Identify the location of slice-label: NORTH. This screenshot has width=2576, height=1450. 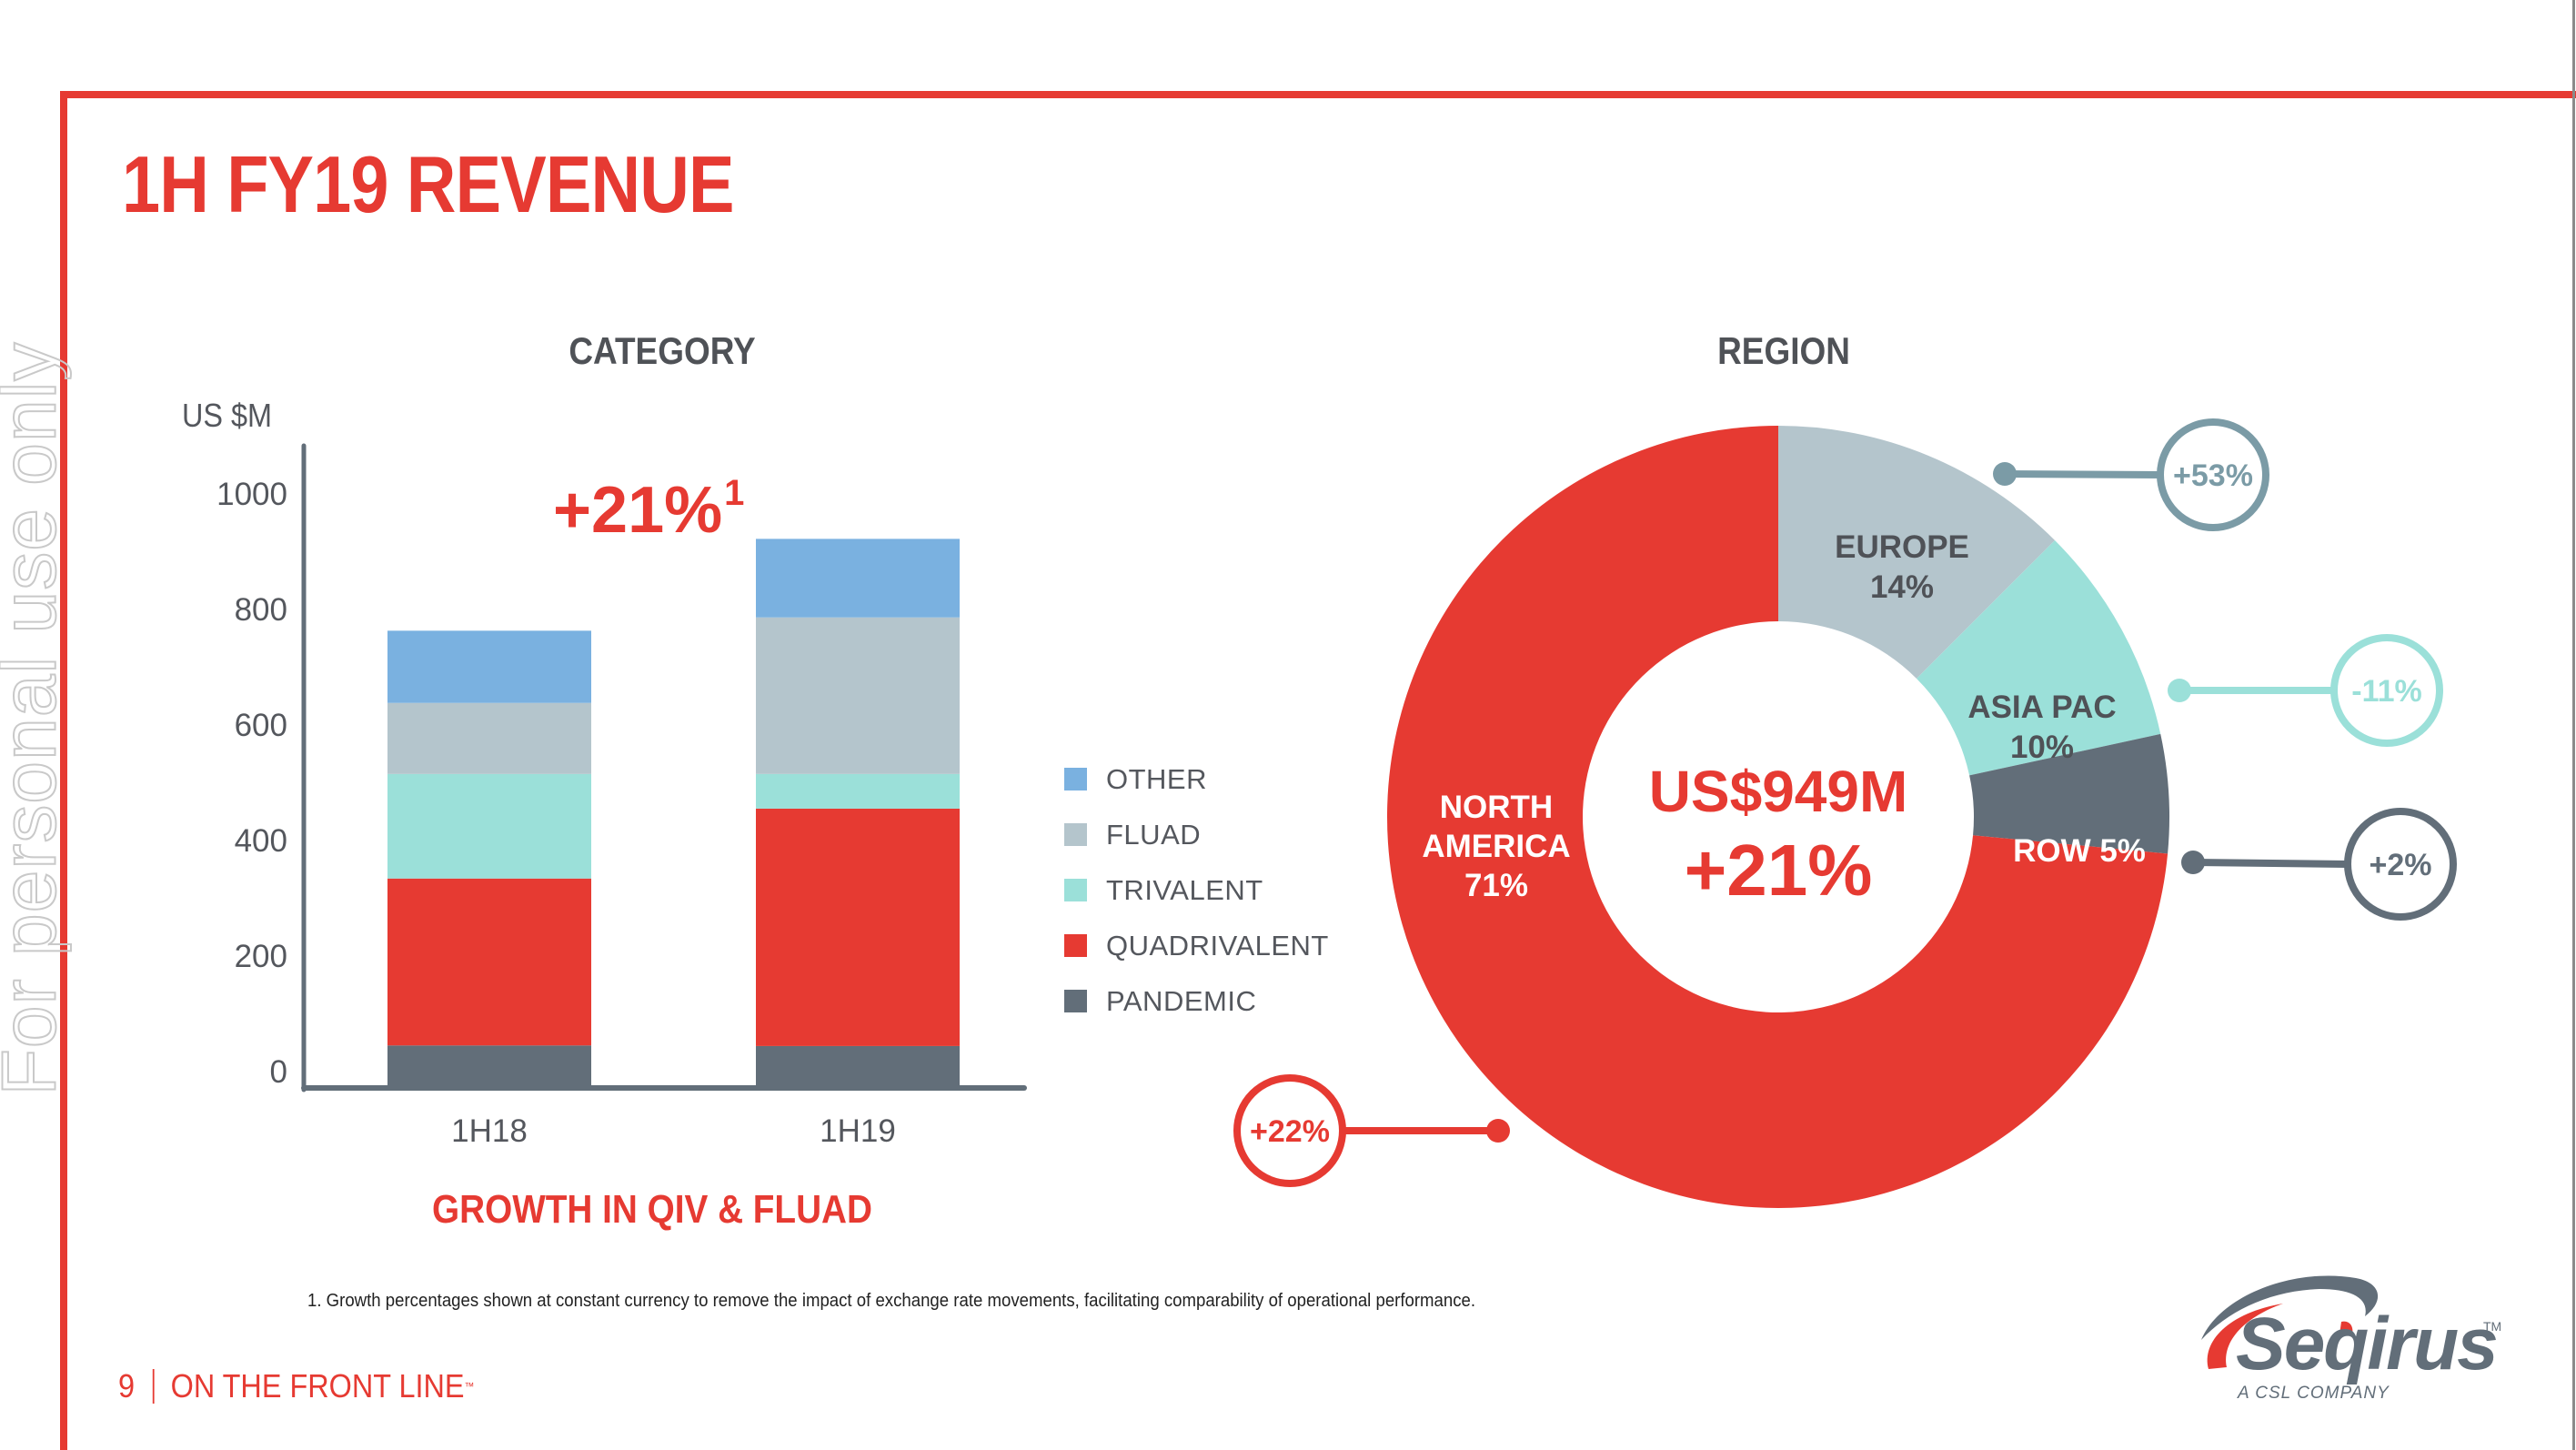
(1496, 808).